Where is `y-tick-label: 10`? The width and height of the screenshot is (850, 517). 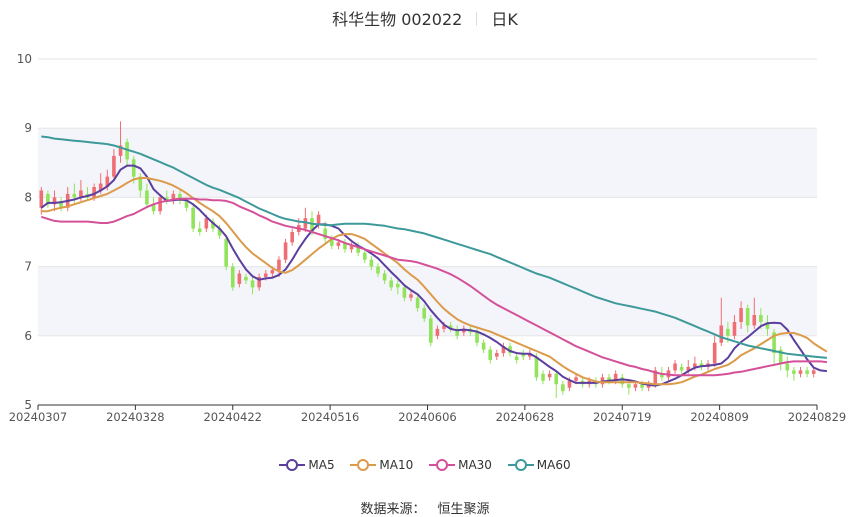
y-tick-label: 10 is located at coordinates (24, 59).